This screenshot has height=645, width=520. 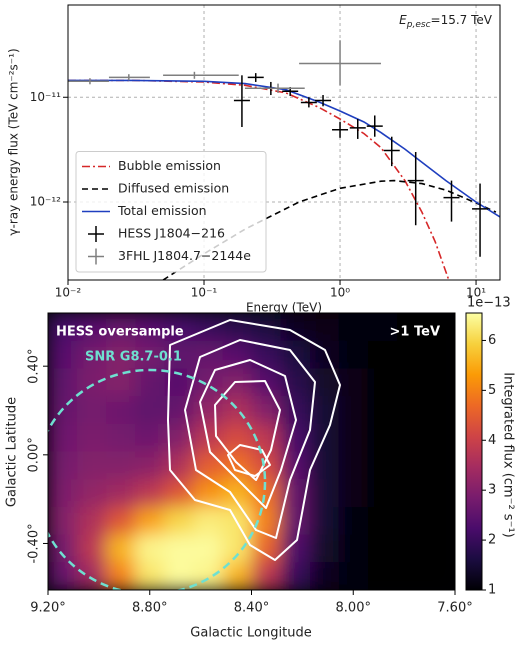 I want to click on x-axis-label: Galactic Longitude, so click(x=250, y=633).